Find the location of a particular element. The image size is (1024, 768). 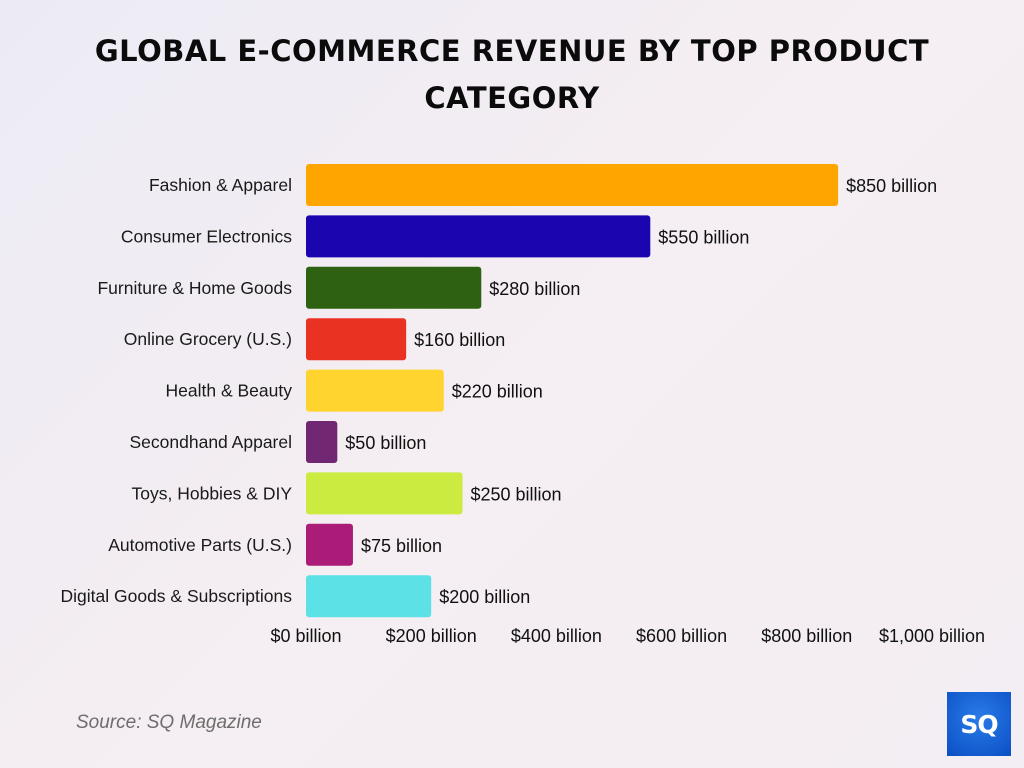

data-label: $220 billion is located at coordinates (497, 392).